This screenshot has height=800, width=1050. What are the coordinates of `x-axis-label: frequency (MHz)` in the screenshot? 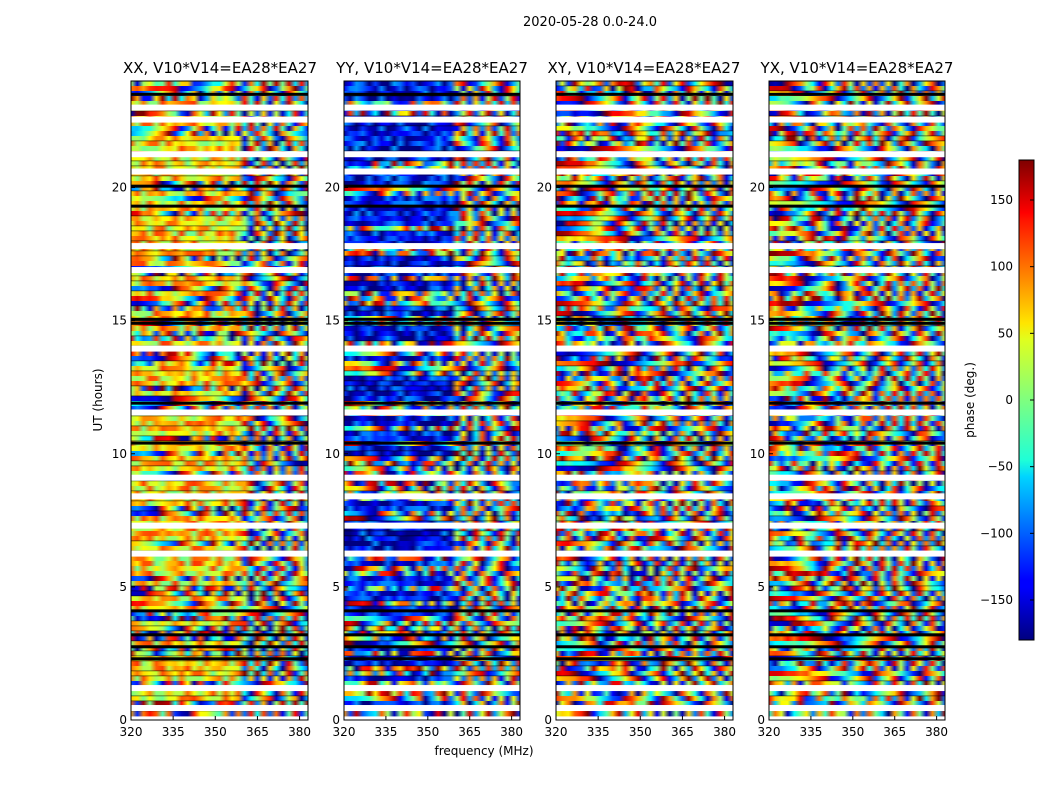 It's located at (483, 751).